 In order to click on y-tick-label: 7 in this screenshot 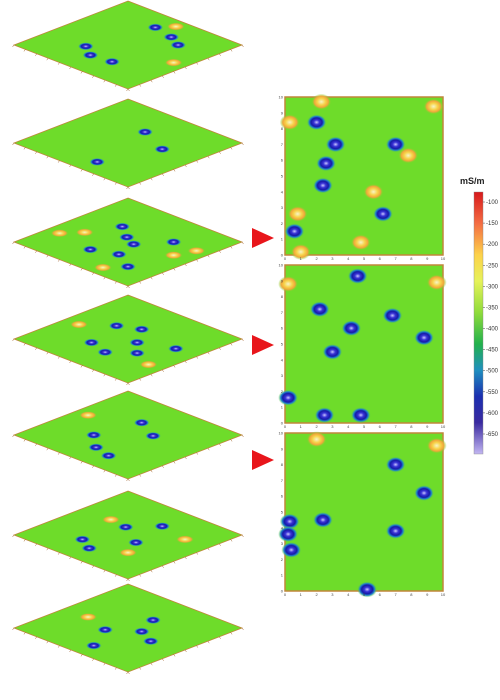, I will do `click(282, 480)`.